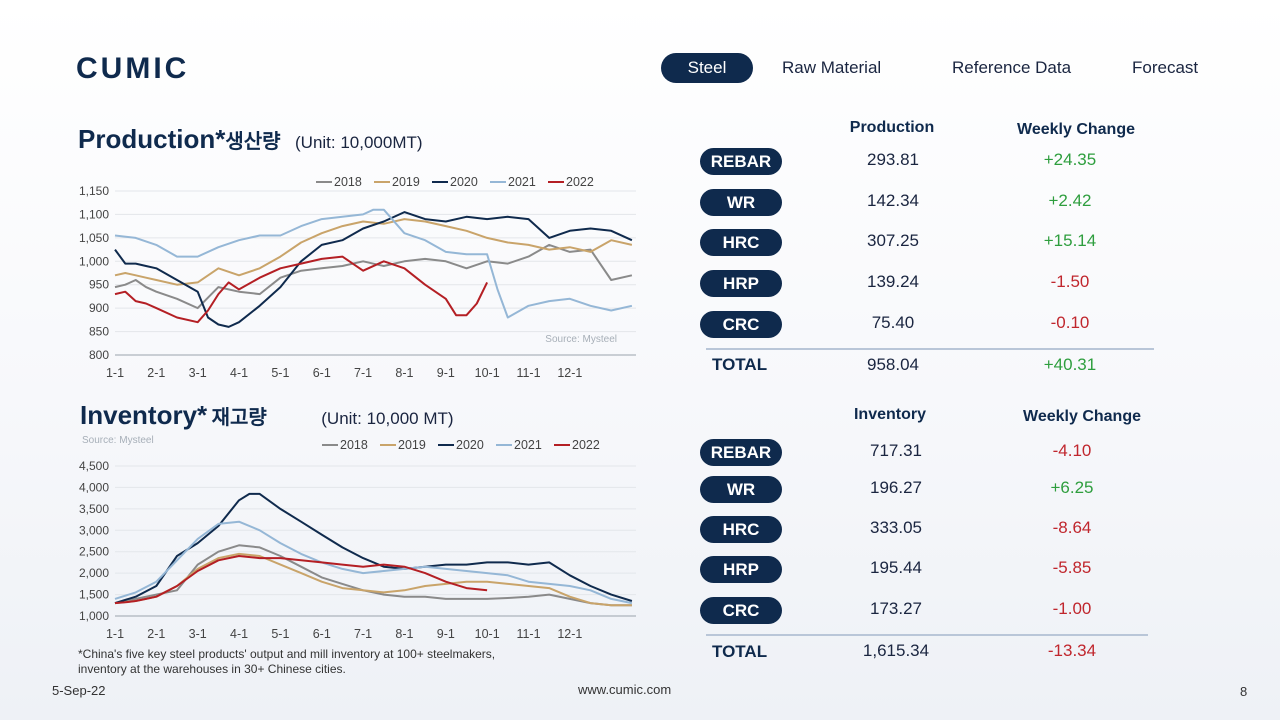  What do you see at coordinates (152, 139) in the screenshot?
I see `production-title-en: Production*` at bounding box center [152, 139].